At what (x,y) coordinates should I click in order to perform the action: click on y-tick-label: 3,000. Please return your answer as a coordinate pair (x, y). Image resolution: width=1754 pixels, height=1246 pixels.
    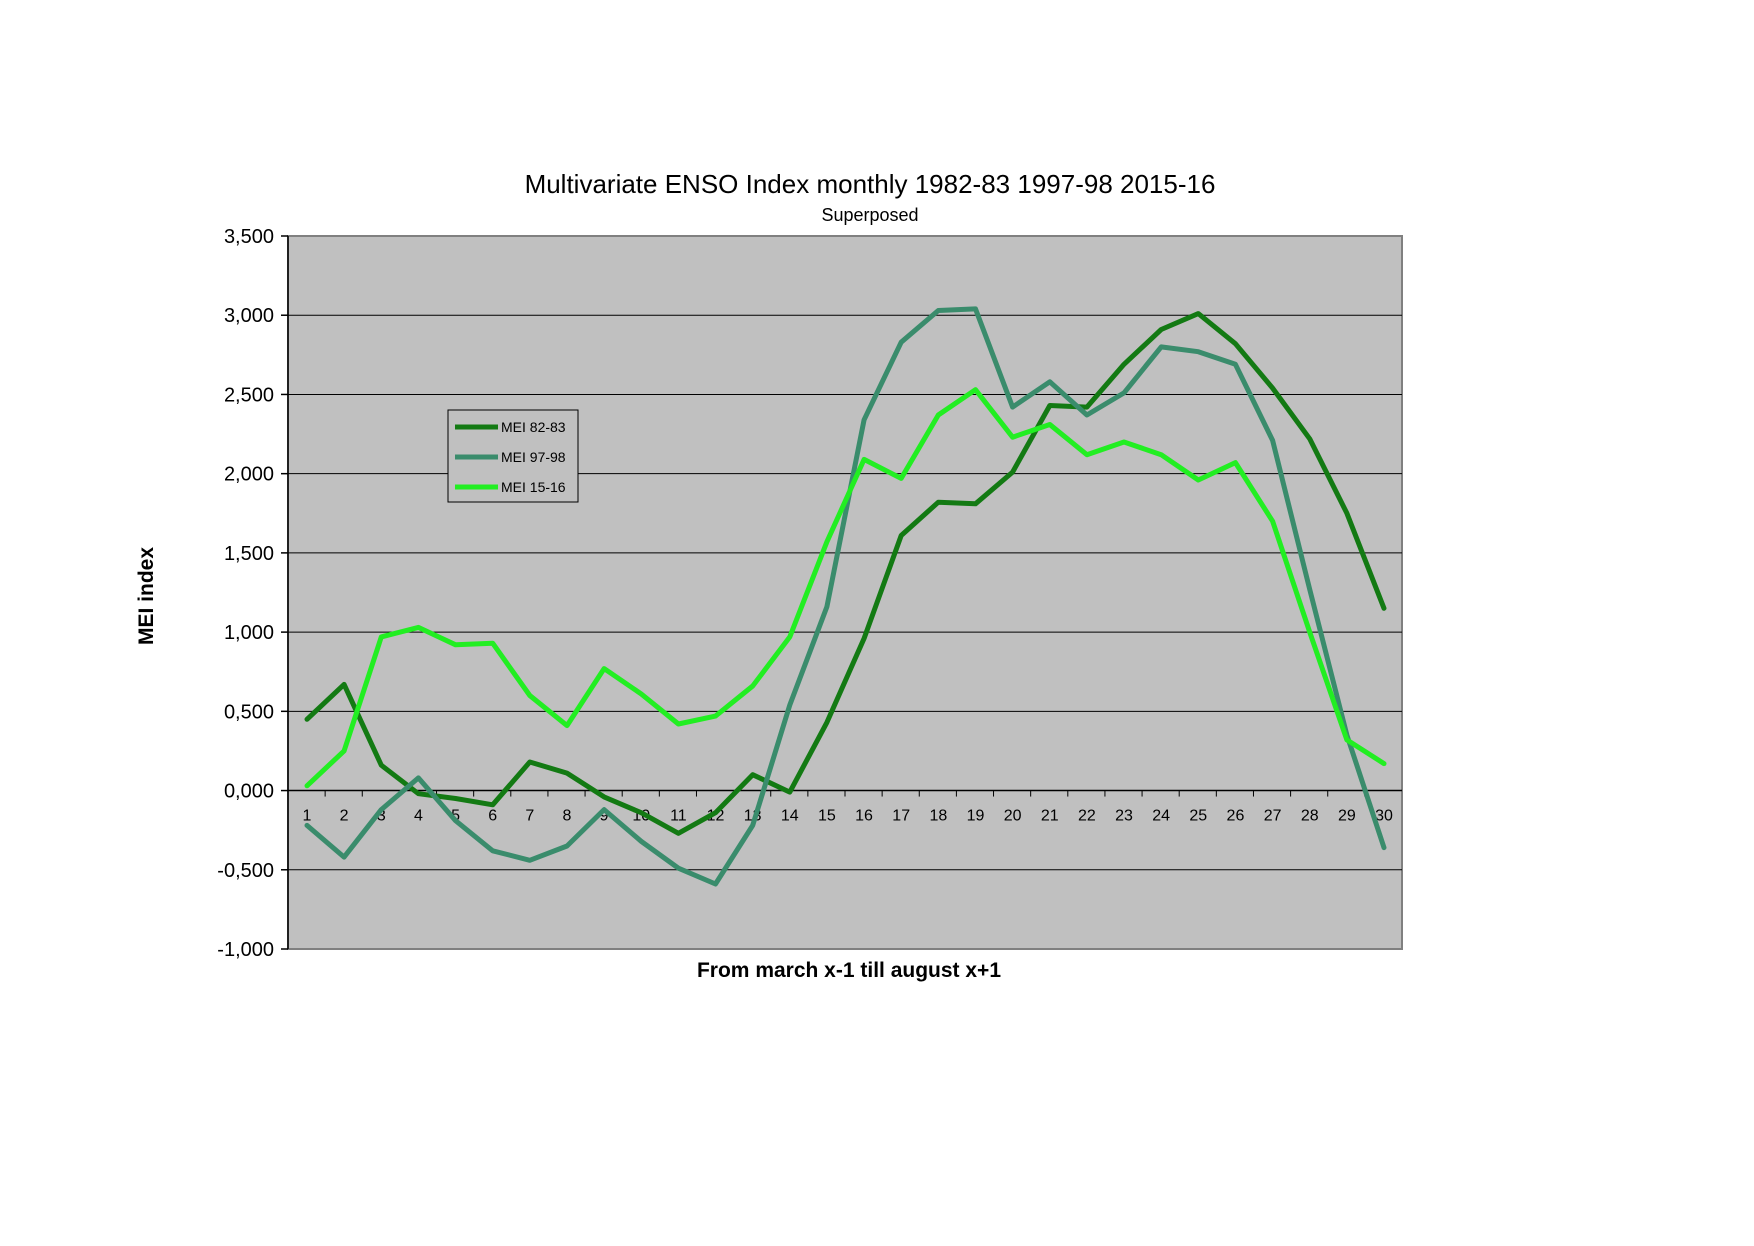
    Looking at the image, I should click on (249, 316).